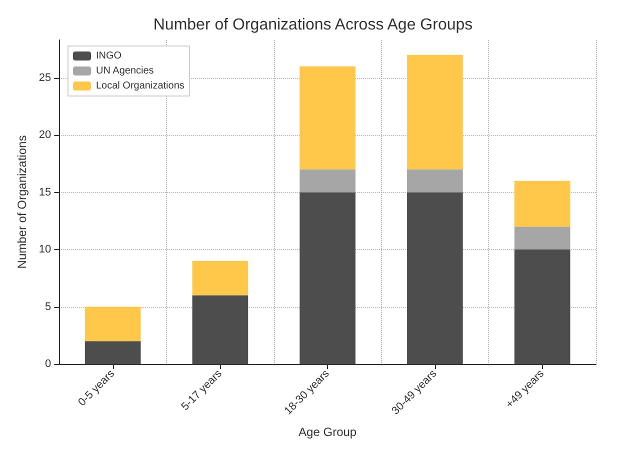  I want to click on legend-label: INGO, so click(109, 56).